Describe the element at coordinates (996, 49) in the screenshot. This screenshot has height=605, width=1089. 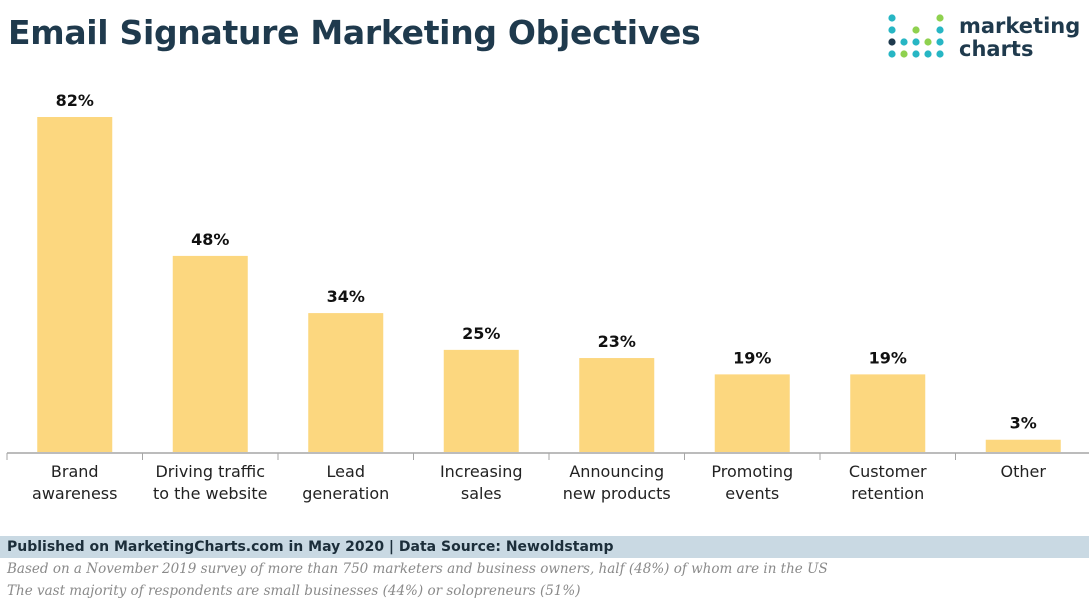
I see `logo-line-2: charts` at that location.